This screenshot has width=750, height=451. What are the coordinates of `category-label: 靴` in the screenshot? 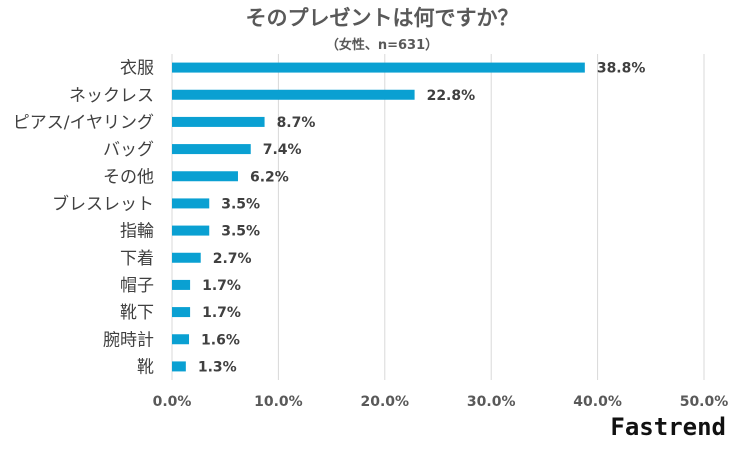 It's located at (145, 367).